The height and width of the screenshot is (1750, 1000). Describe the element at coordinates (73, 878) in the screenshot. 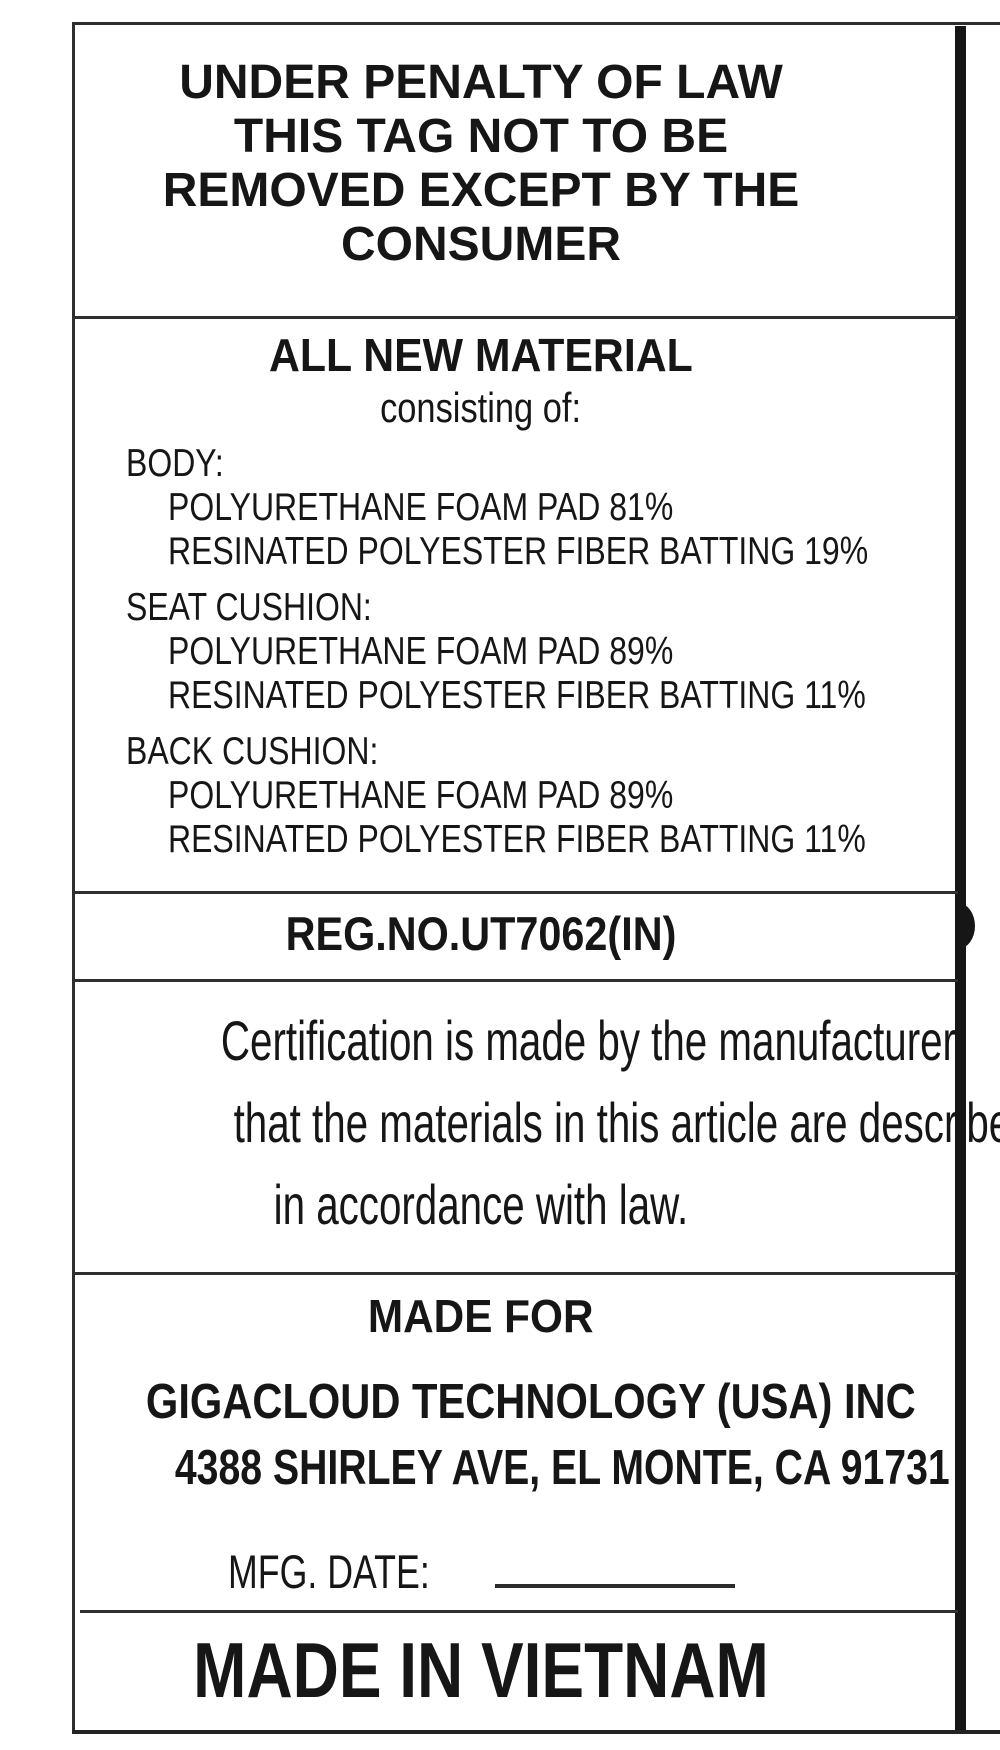

I see `label-border-left` at that location.